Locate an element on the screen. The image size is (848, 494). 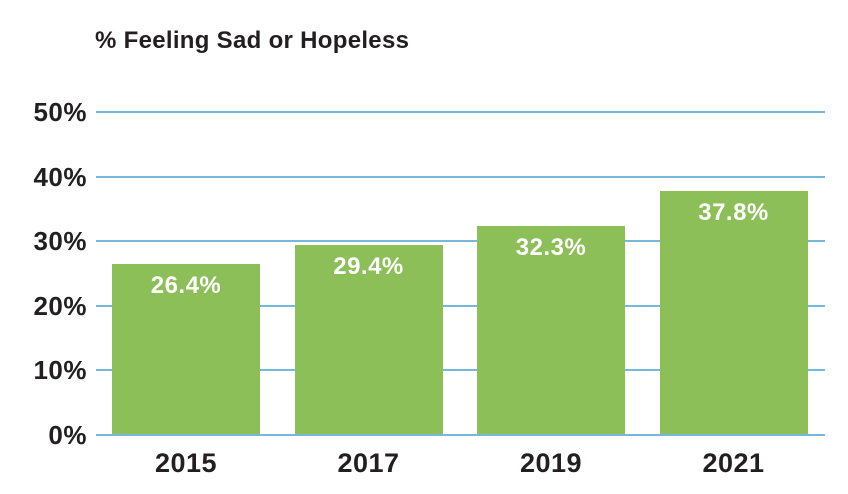
y-tick-label: 30% is located at coordinates (60, 241).